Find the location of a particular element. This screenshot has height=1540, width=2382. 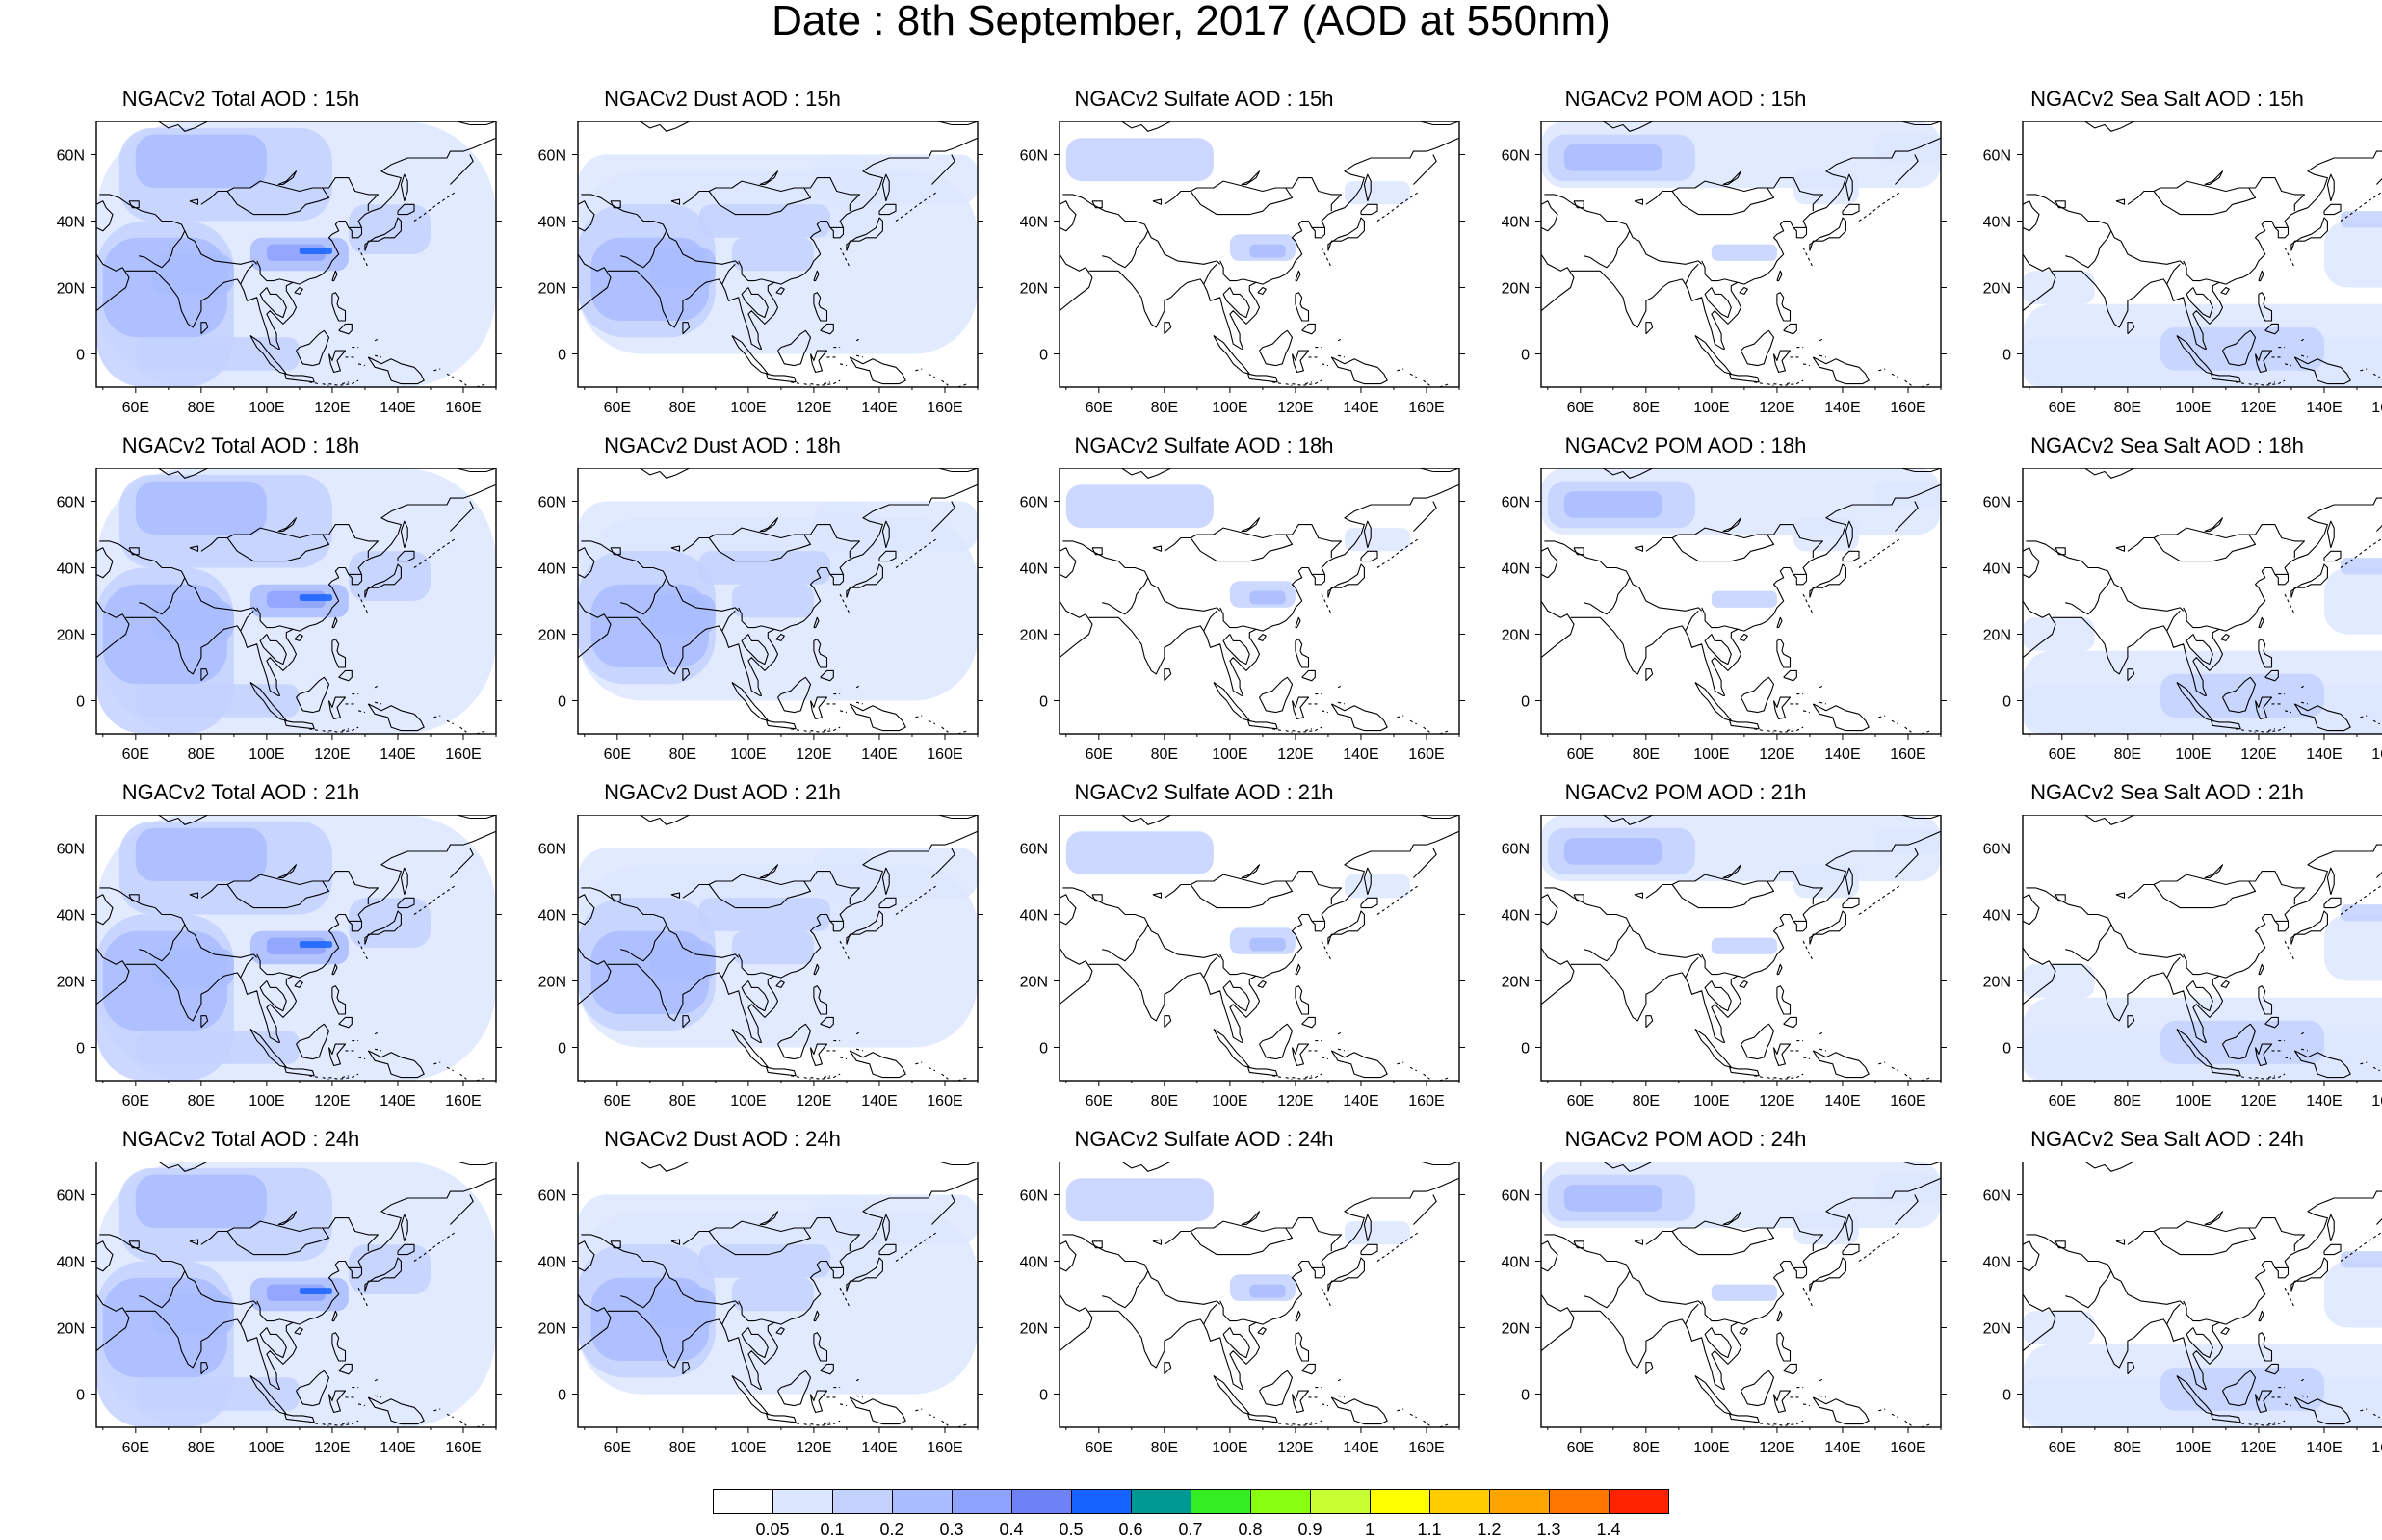

panel-title: NGACv2 POM AOD : 18h is located at coordinates (1686, 445).